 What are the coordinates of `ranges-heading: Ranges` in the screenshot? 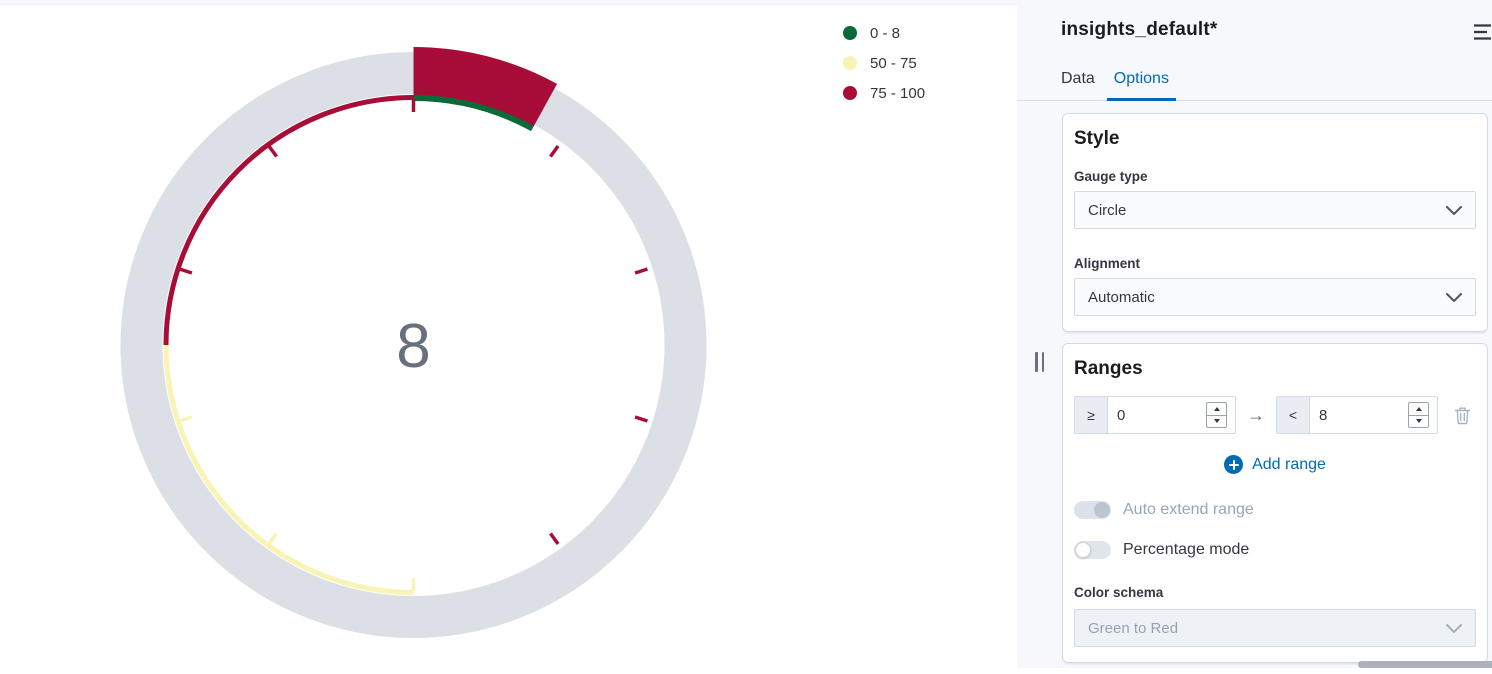 It's located at (1108, 368).